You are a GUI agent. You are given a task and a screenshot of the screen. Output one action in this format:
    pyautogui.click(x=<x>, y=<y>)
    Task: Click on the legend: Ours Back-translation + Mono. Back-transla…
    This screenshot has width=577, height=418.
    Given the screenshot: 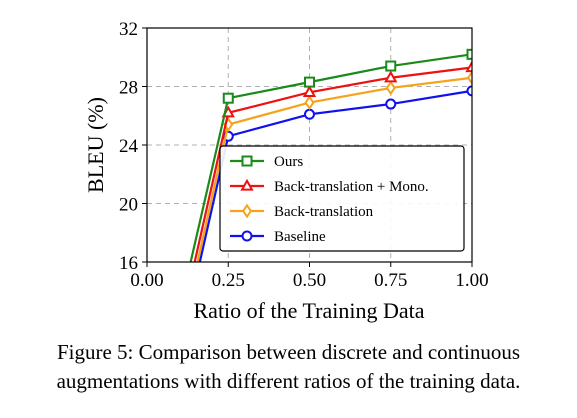 What is the action you would take?
    pyautogui.click(x=342, y=198)
    